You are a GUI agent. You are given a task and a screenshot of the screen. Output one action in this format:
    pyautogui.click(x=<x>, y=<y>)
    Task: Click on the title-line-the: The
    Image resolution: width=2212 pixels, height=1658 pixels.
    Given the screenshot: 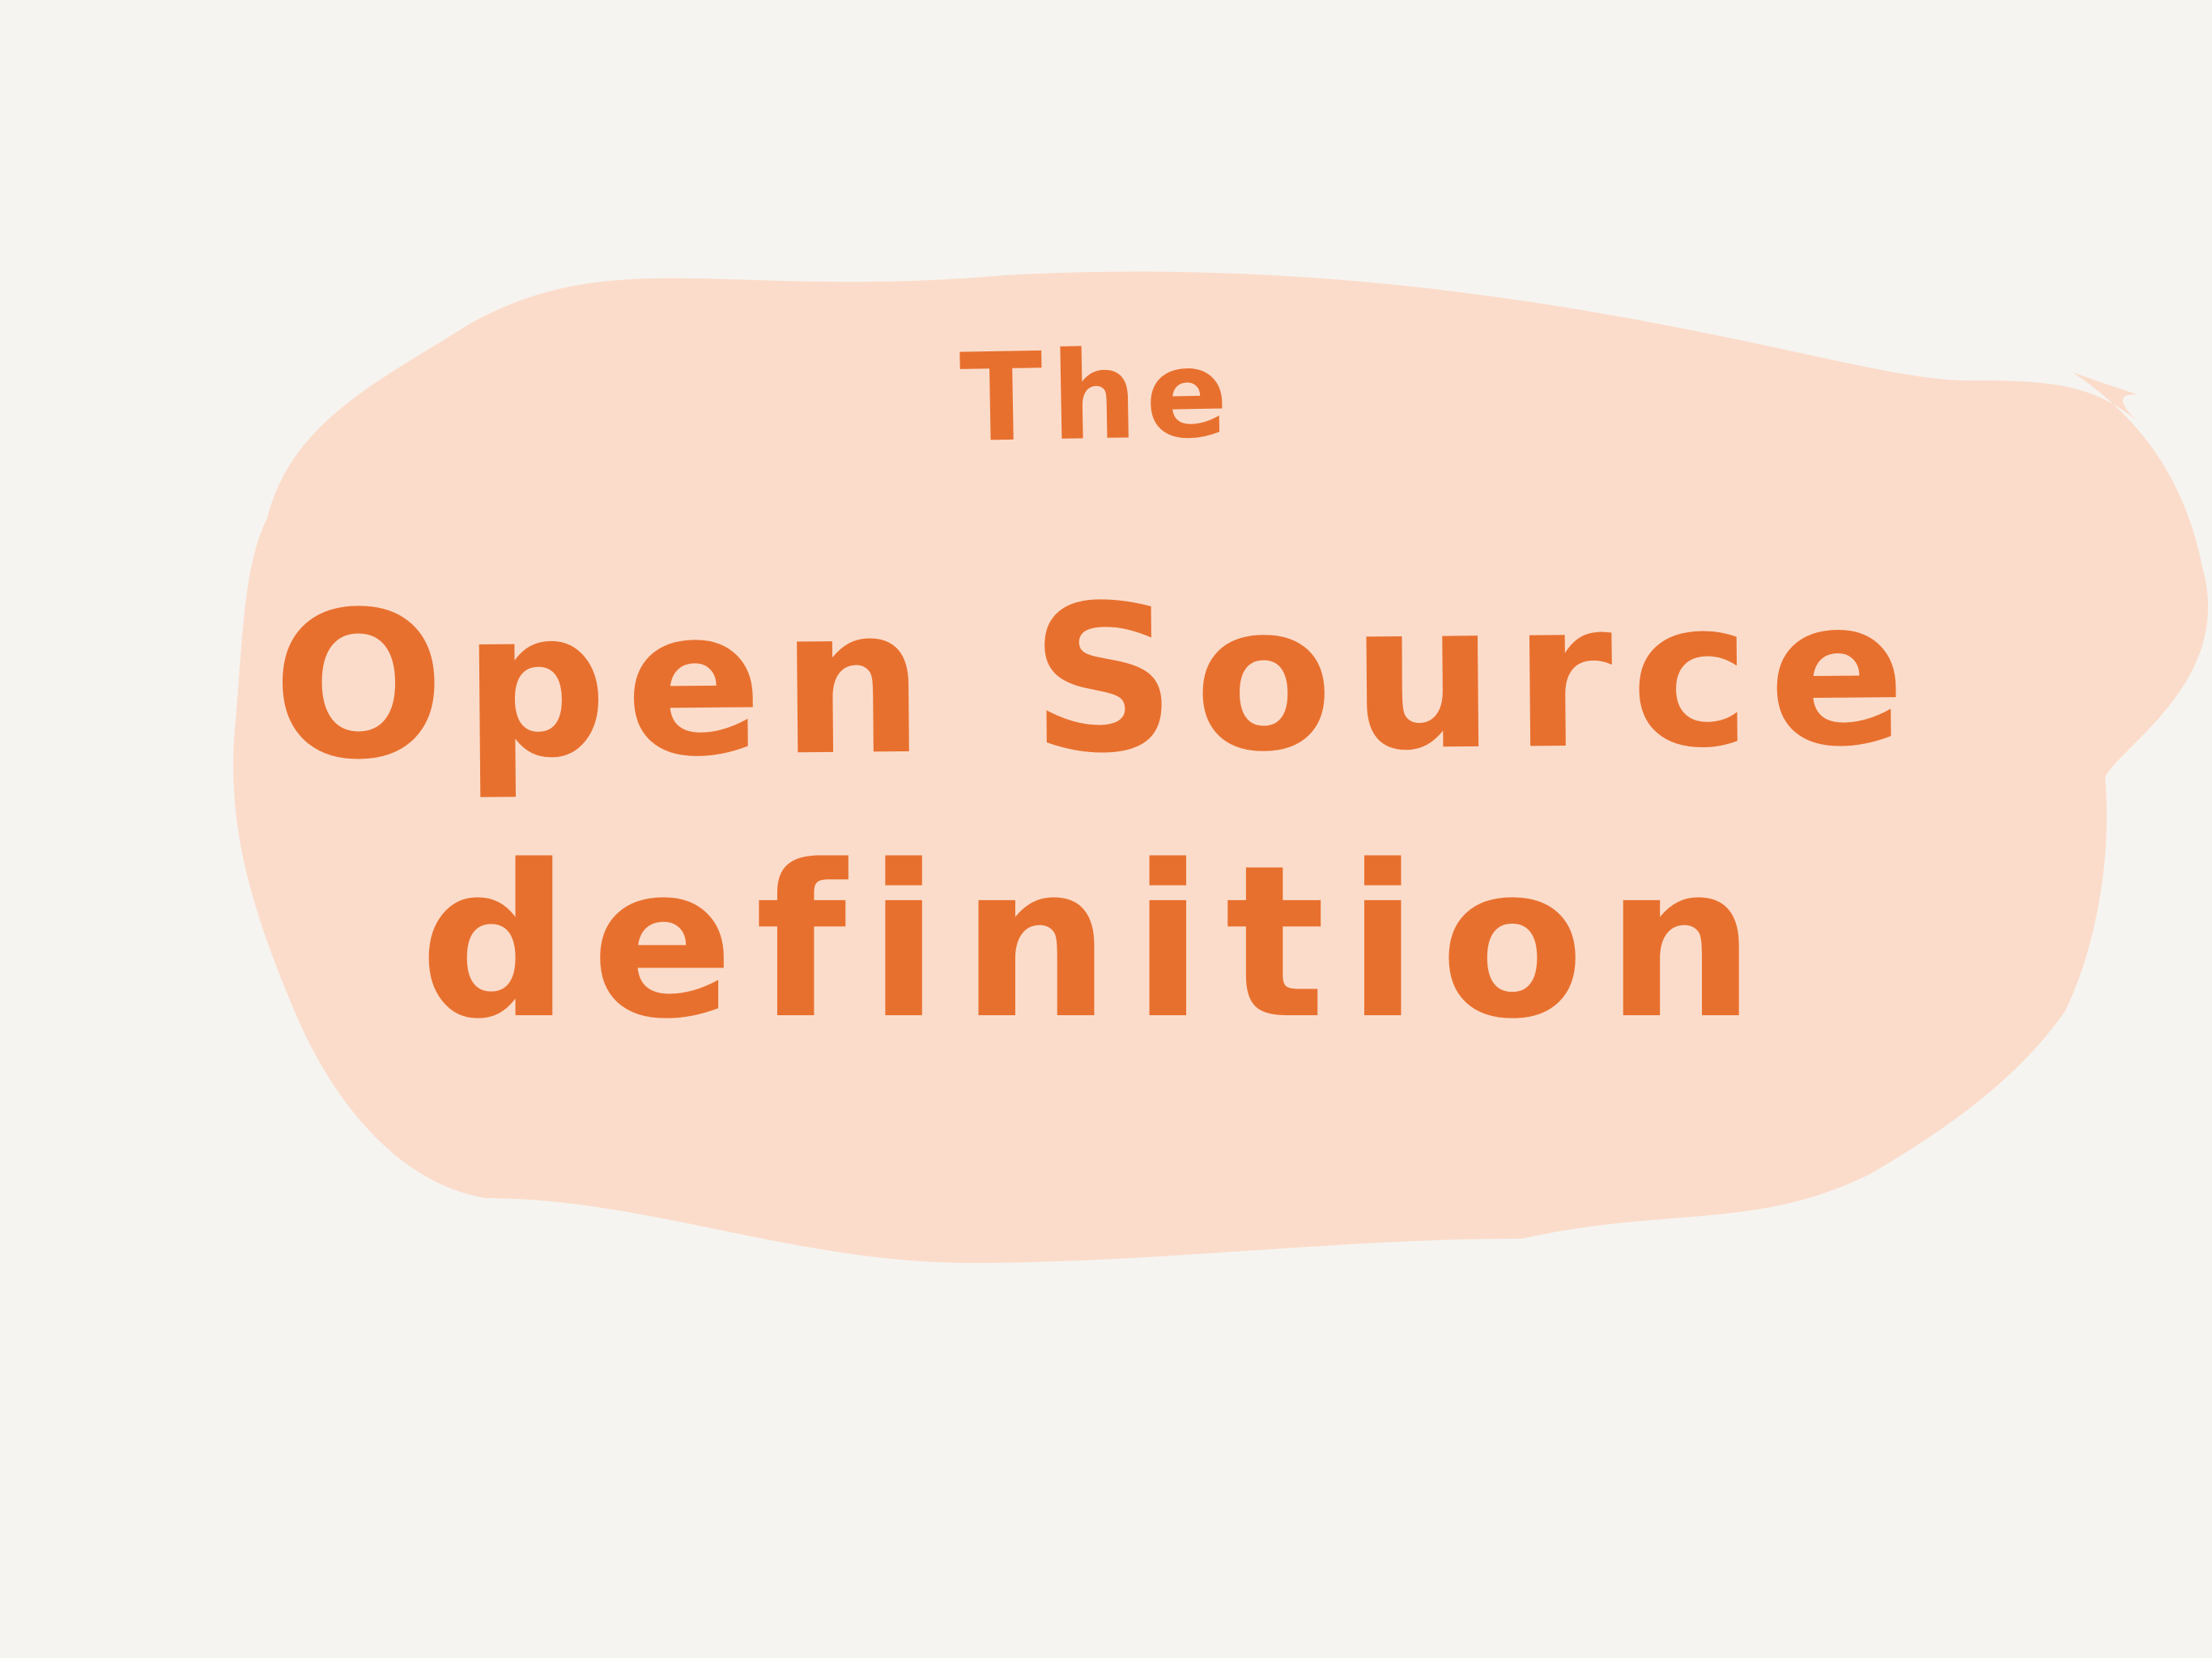 What is the action you would take?
    pyautogui.click(x=1098, y=397)
    